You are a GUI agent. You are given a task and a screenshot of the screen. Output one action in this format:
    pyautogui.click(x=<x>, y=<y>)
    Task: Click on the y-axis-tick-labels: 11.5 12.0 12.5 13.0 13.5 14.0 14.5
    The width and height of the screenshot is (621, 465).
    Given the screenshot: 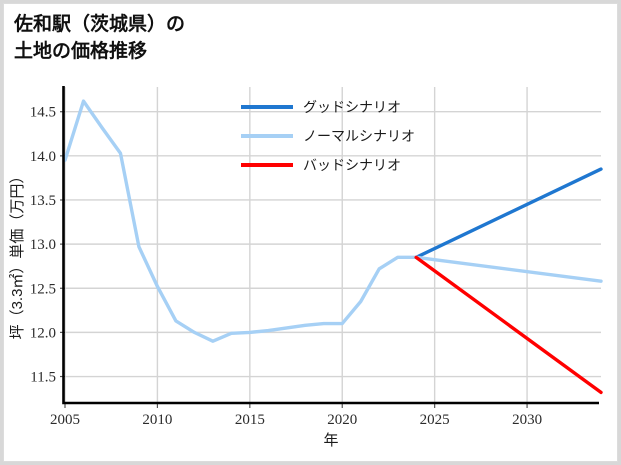 What is the action you would take?
    pyautogui.click(x=43, y=245)
    